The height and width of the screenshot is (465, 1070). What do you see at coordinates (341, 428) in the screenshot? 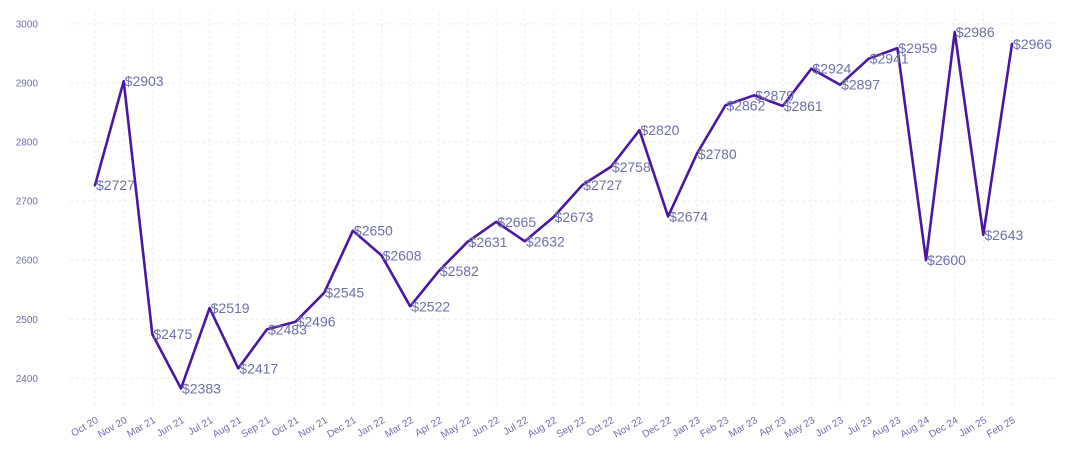
I see `x-tick-label: Dec 21` at bounding box center [341, 428].